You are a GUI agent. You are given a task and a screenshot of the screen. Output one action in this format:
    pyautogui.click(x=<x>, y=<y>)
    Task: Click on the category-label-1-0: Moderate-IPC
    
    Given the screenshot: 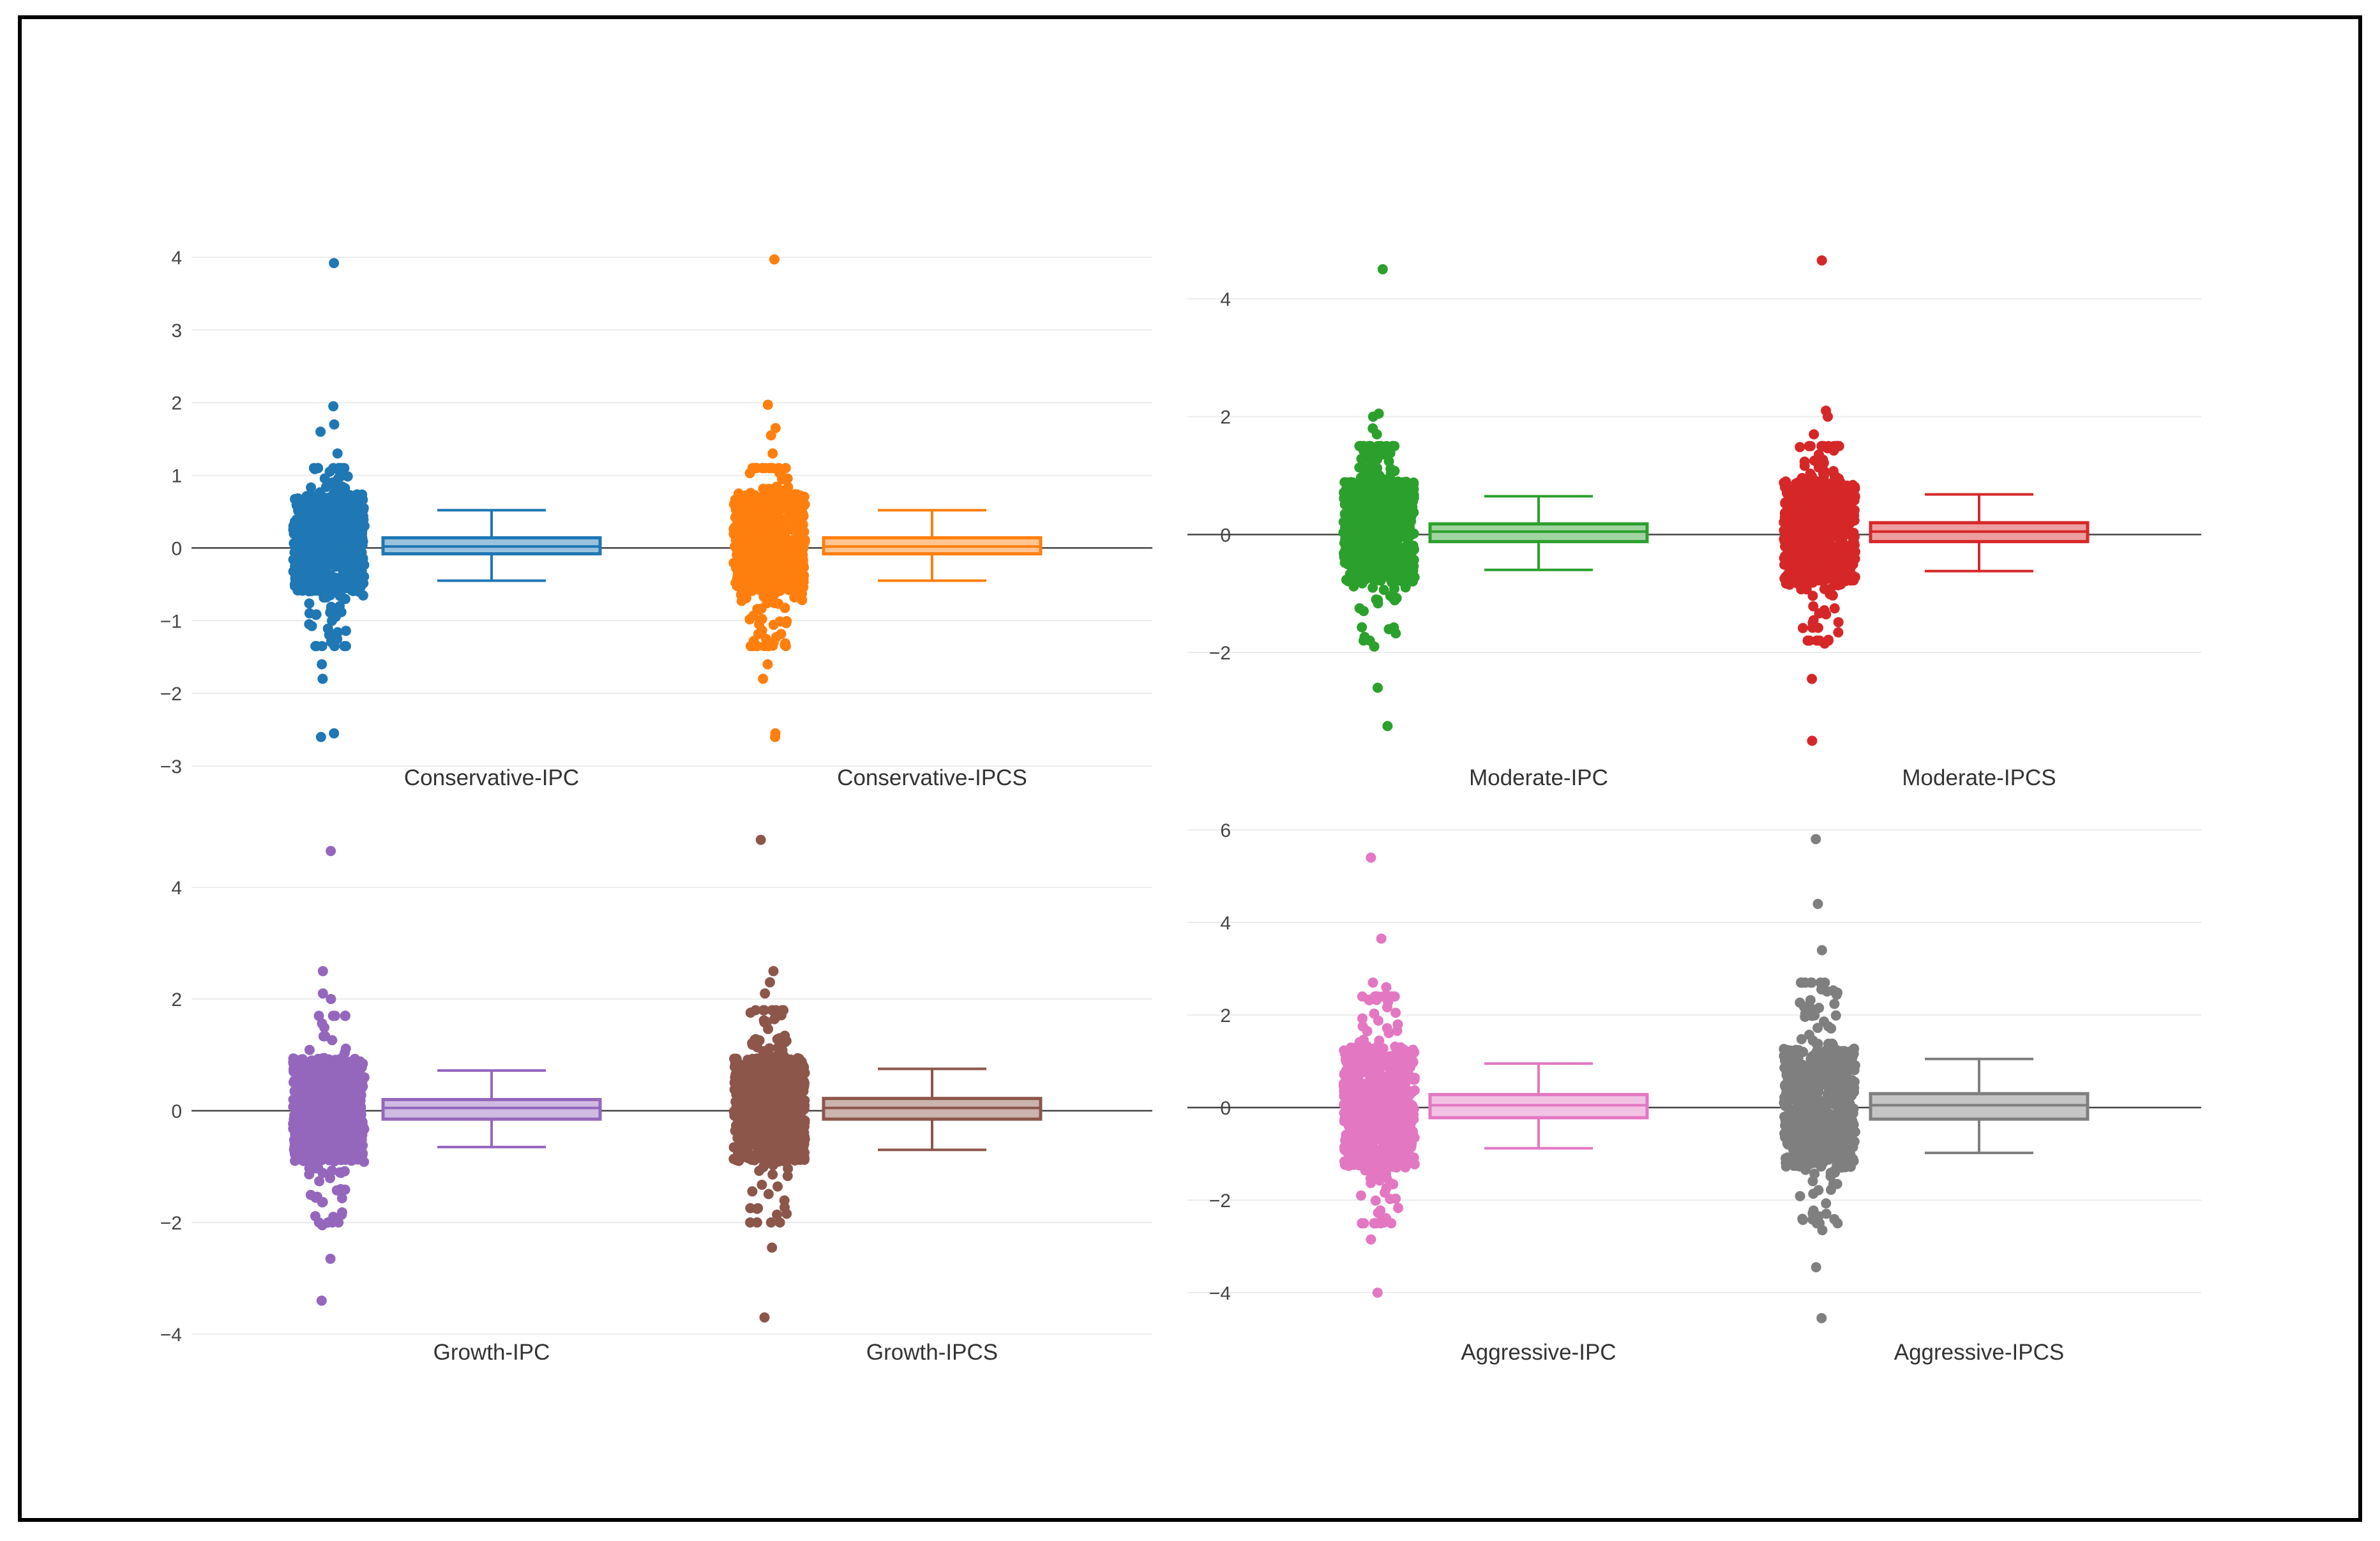 What is the action you would take?
    pyautogui.click(x=1538, y=777)
    